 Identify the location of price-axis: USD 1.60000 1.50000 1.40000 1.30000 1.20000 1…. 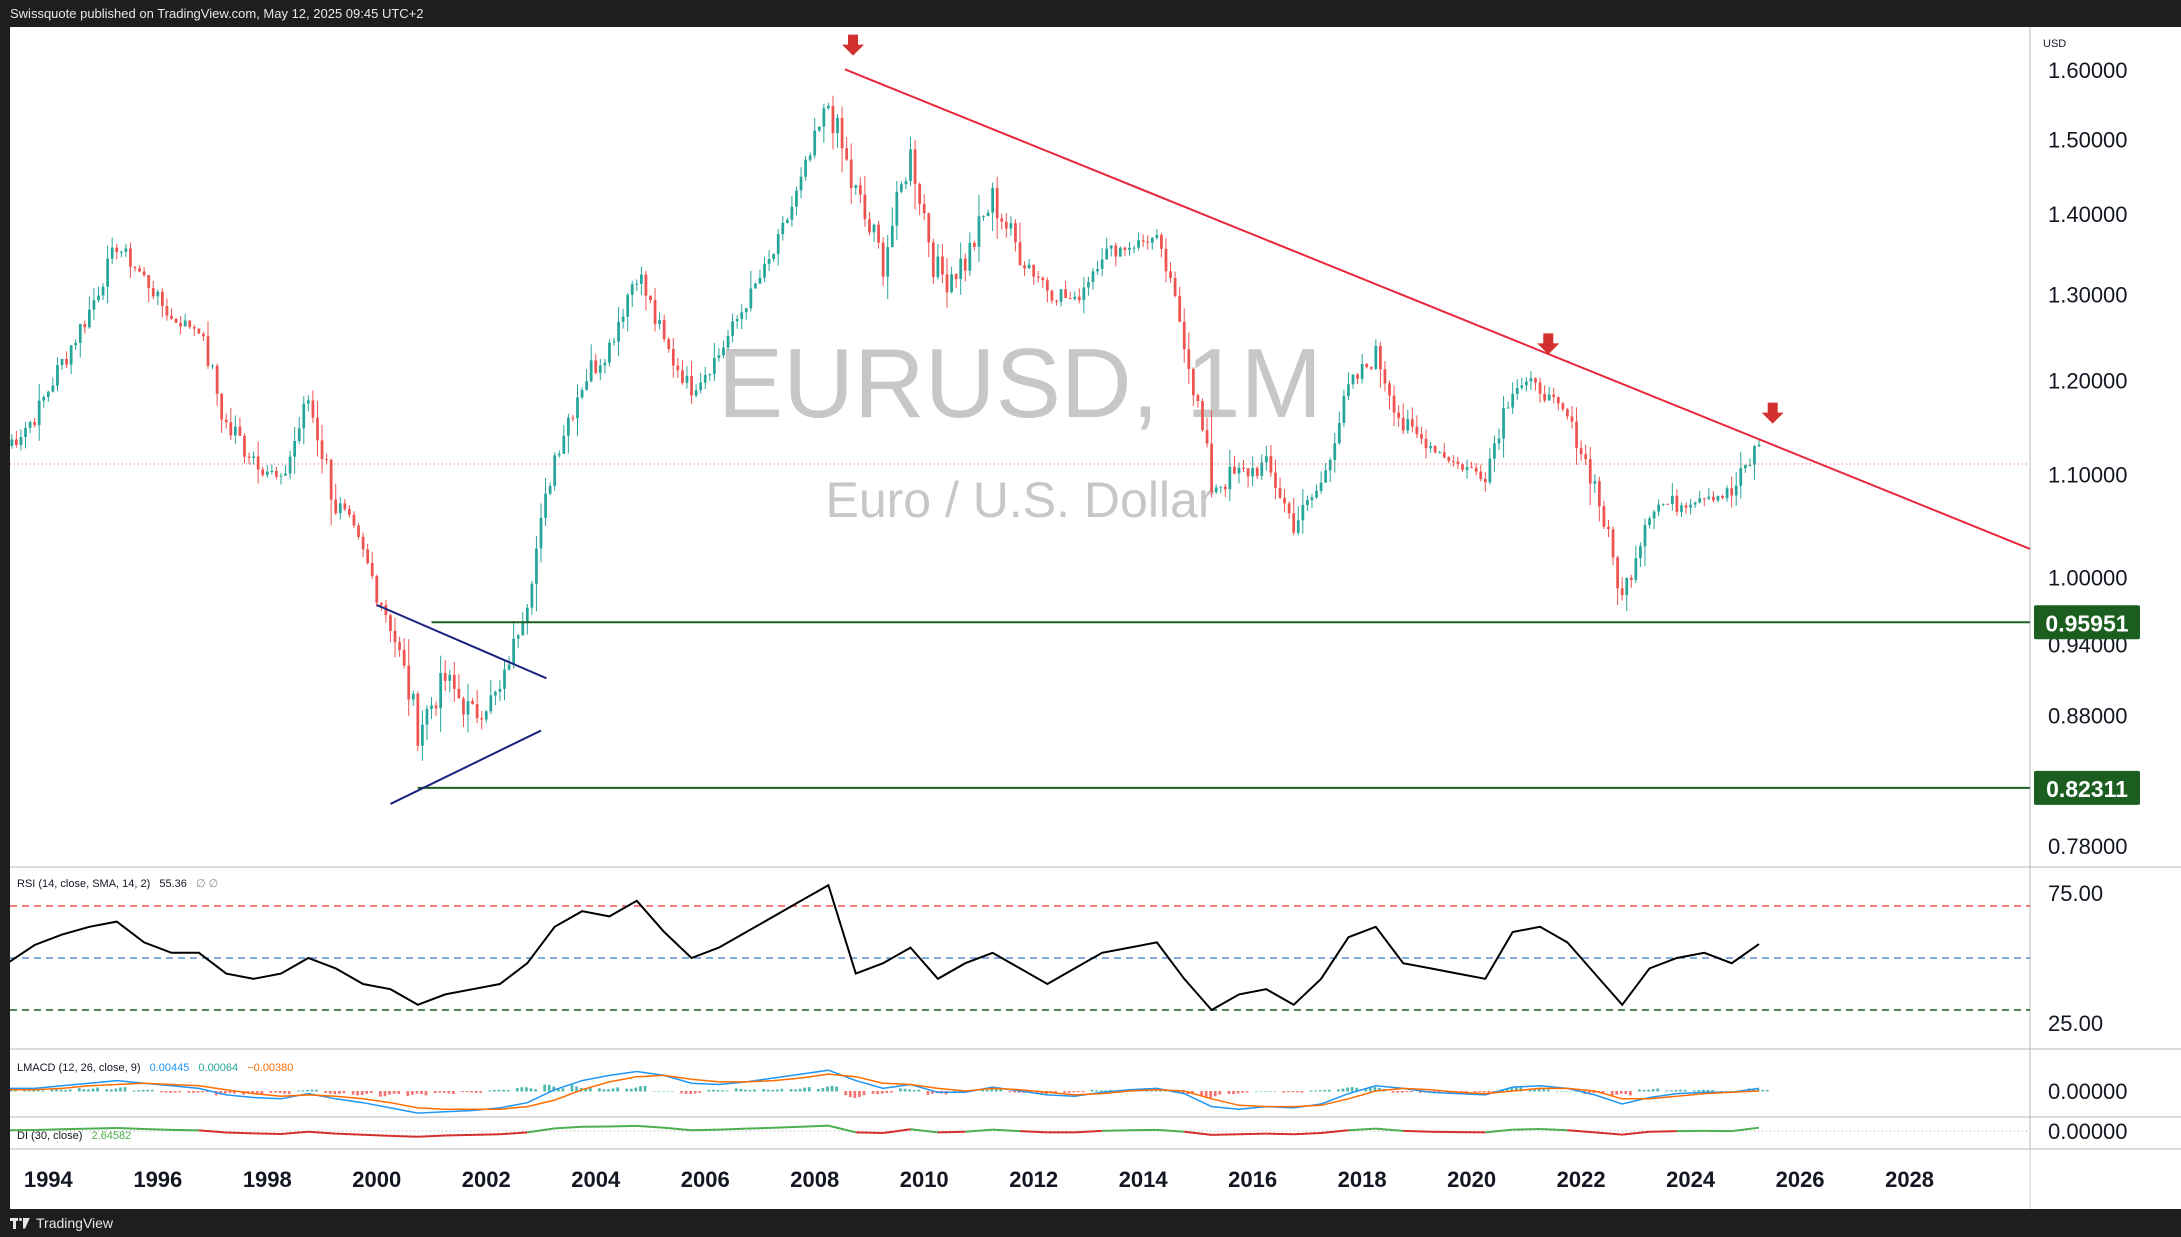
(2087, 591).